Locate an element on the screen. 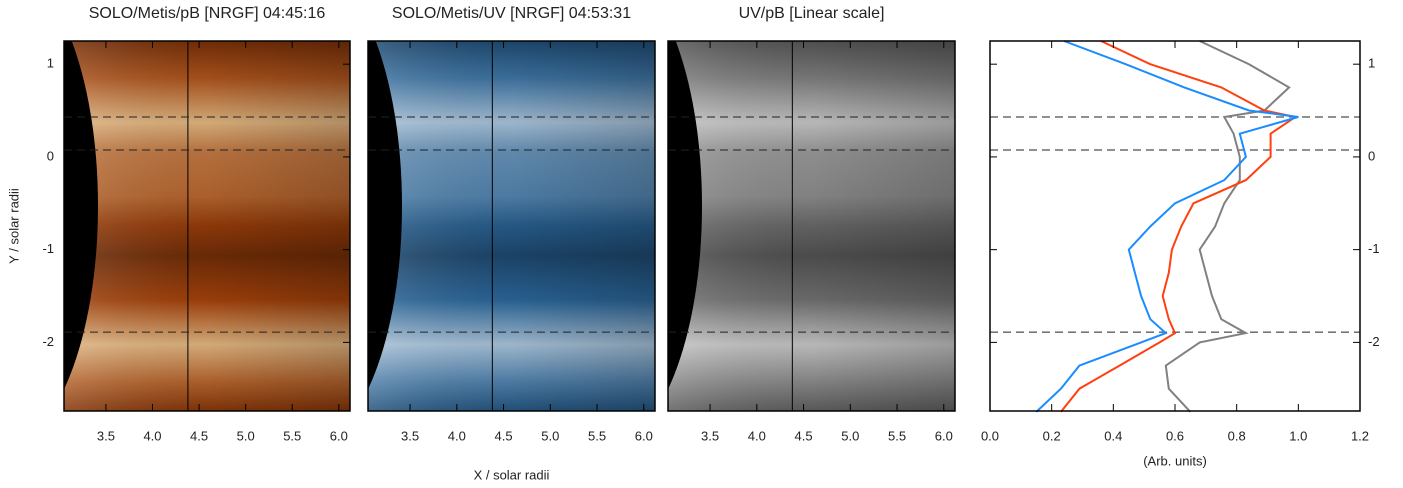 This screenshot has width=1403, height=488. x-tick-label: 0.0 is located at coordinates (990, 435).